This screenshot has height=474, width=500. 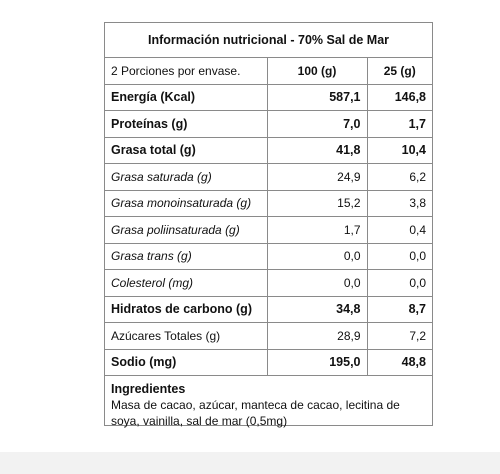 I want to click on value-25g: 146,8, so click(x=399, y=97).